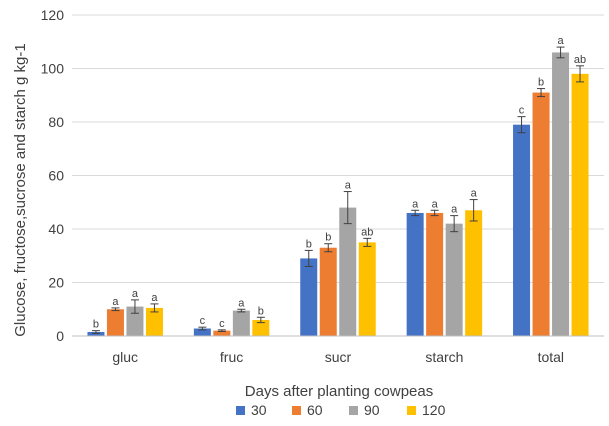  What do you see at coordinates (372, 410) in the screenshot?
I see `legend-label: 90` at bounding box center [372, 410].